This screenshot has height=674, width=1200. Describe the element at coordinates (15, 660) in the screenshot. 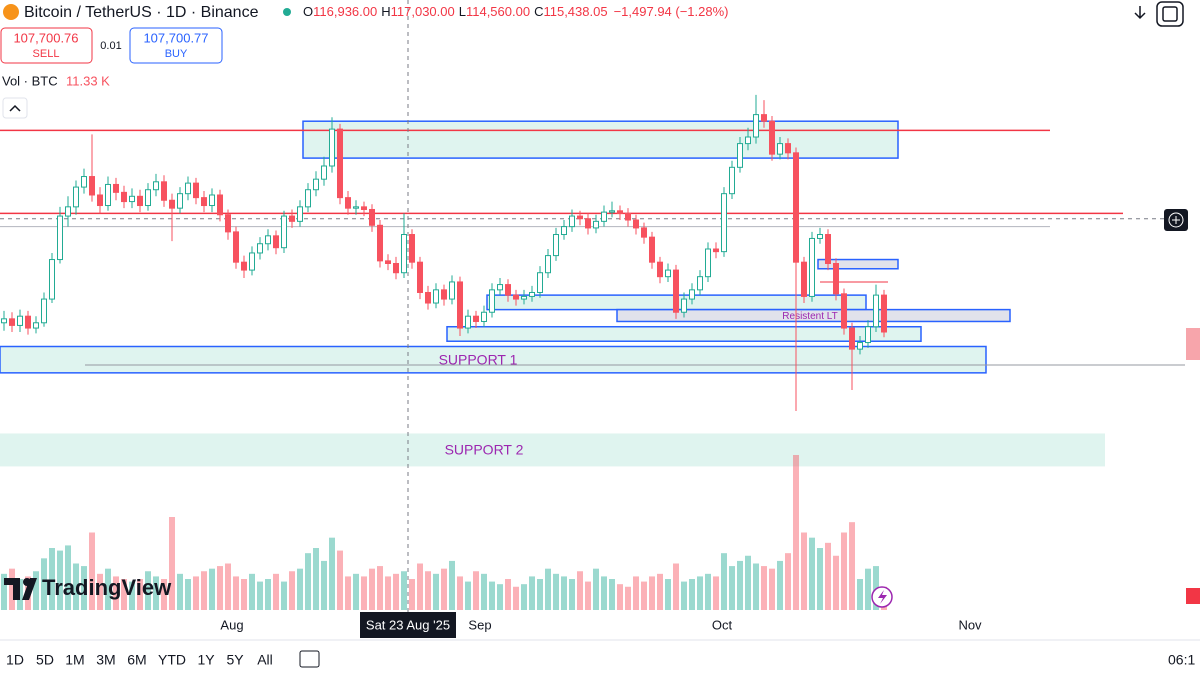

I see `range-button: 1D` at that location.